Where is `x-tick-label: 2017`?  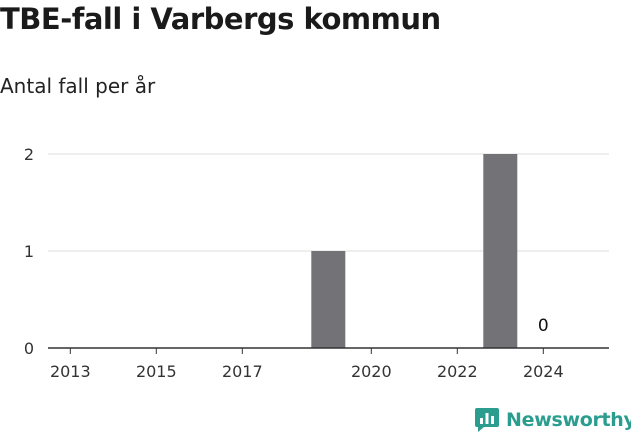
x-tick-label: 2017 is located at coordinates (242, 371).